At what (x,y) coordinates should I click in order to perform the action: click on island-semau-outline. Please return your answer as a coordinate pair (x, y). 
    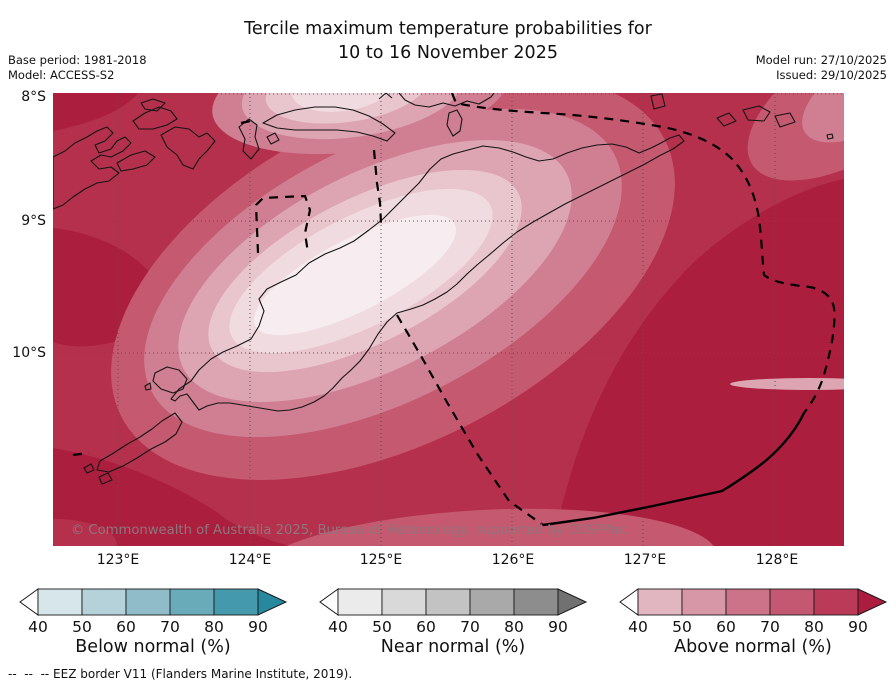
    Looking at the image, I should click on (170, 380).